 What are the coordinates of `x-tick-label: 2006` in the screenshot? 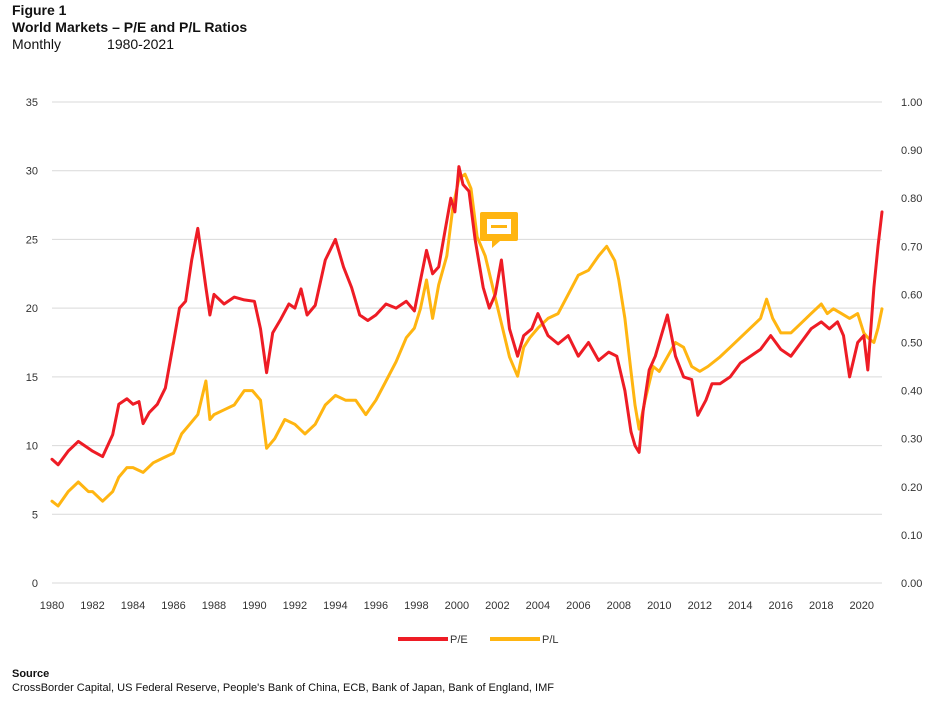 It's located at (578, 606).